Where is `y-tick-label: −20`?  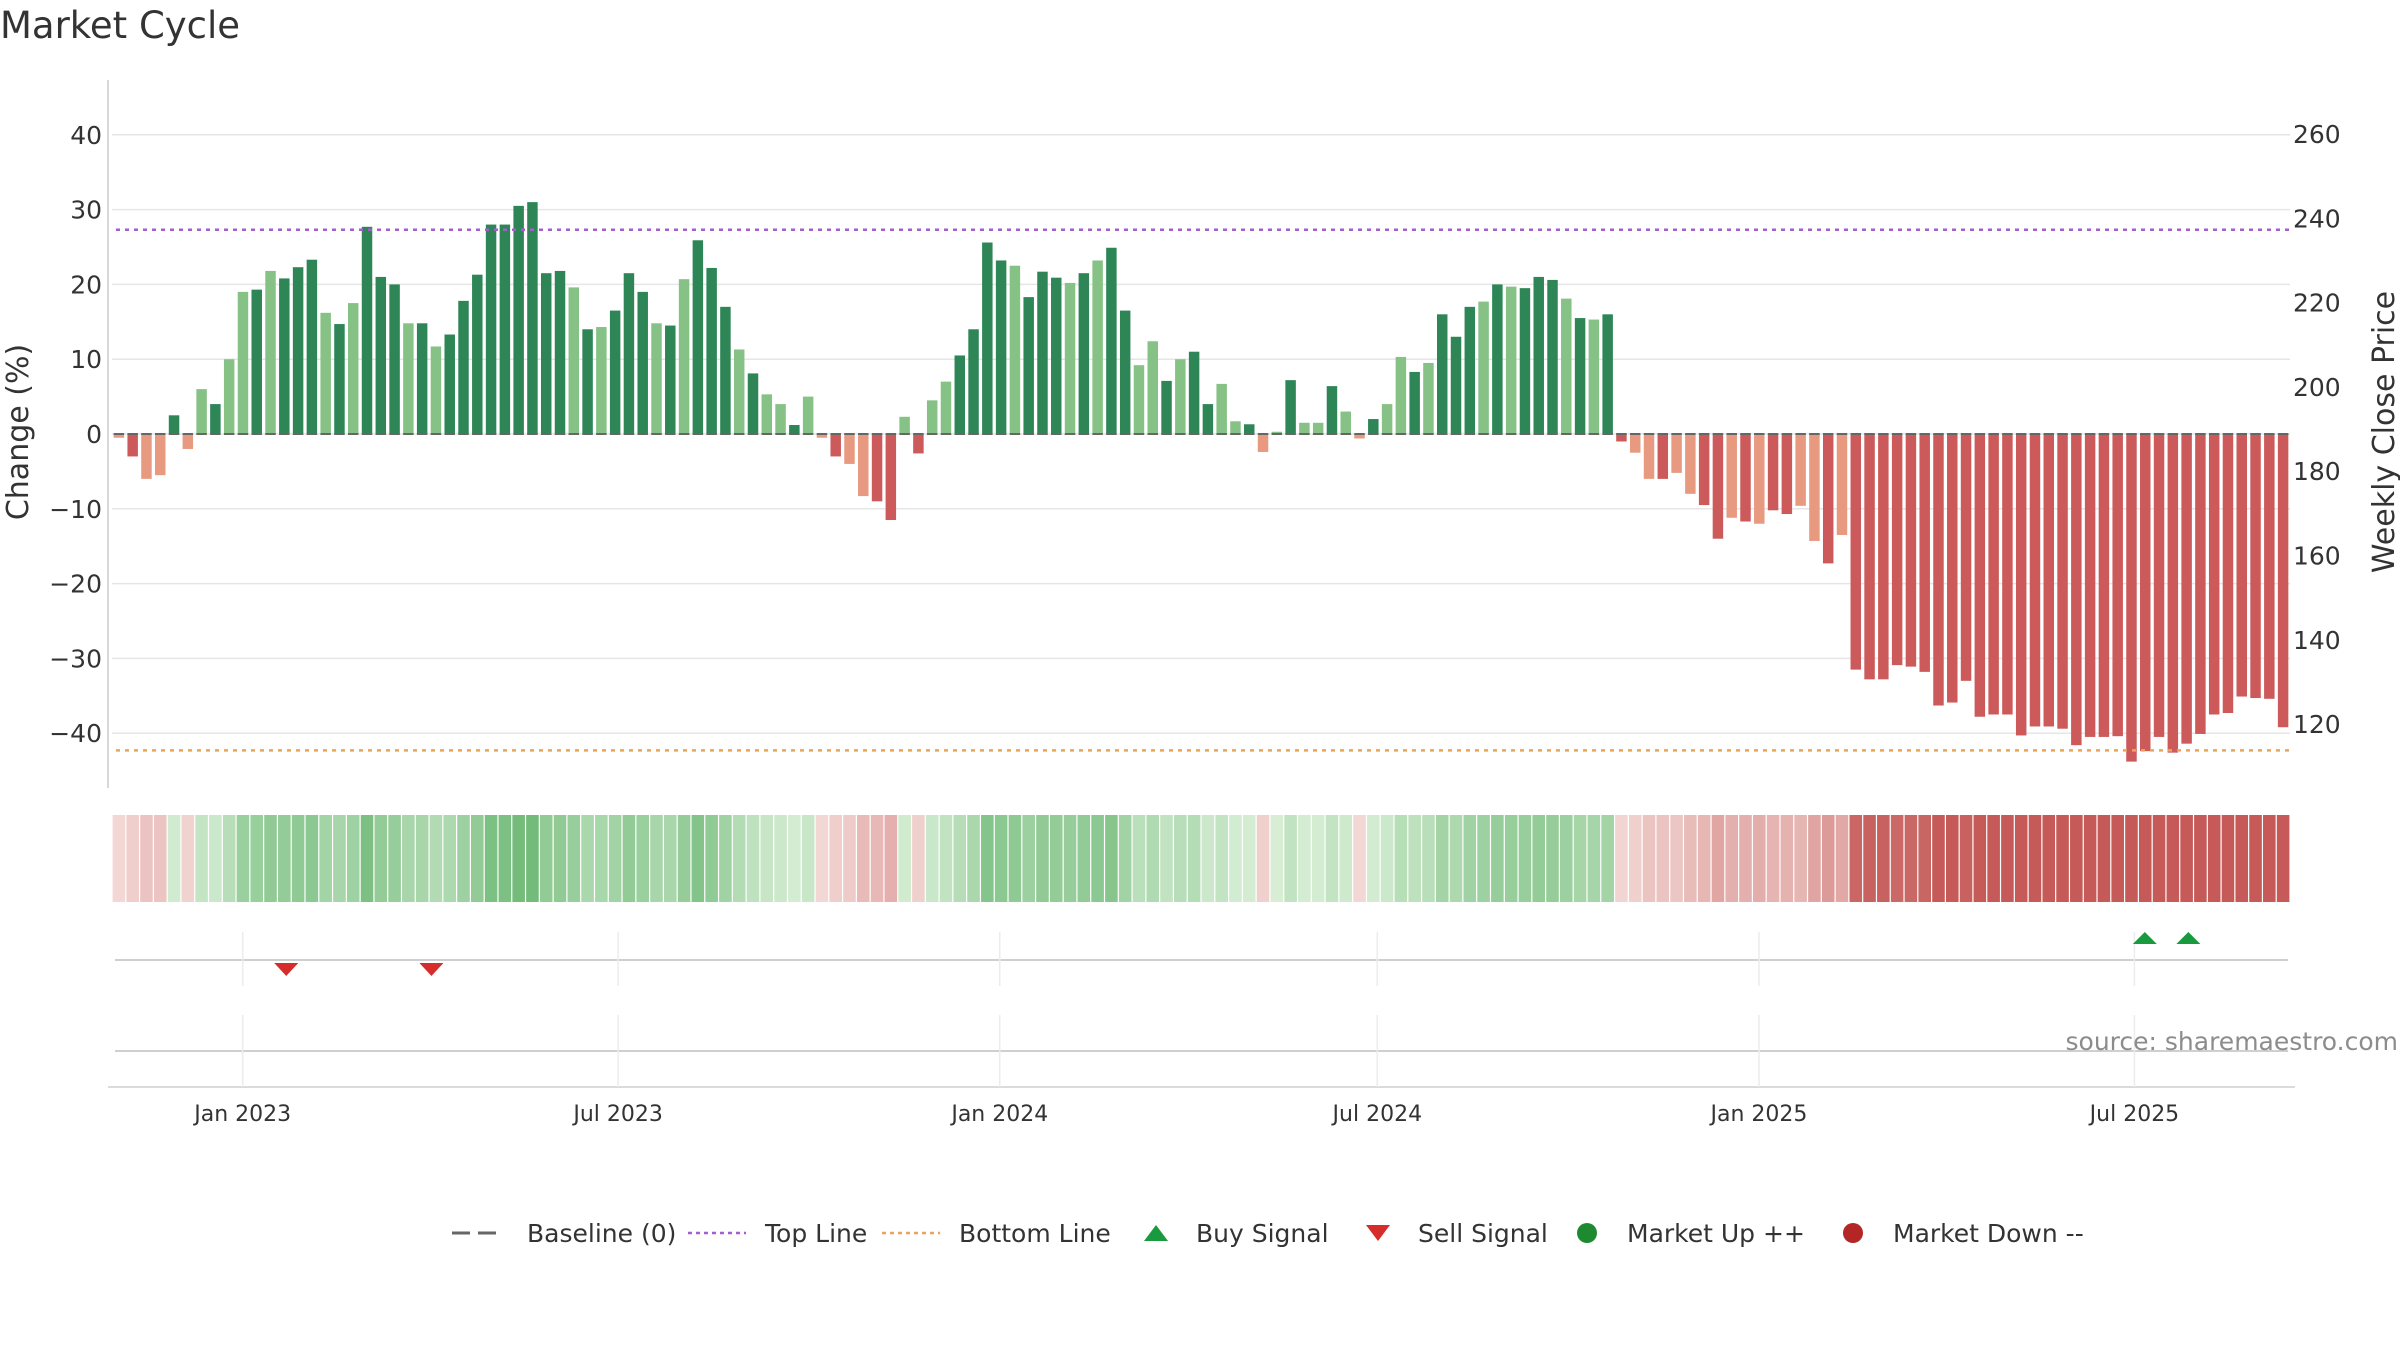
y-tick-label: −20 is located at coordinates (75, 584).